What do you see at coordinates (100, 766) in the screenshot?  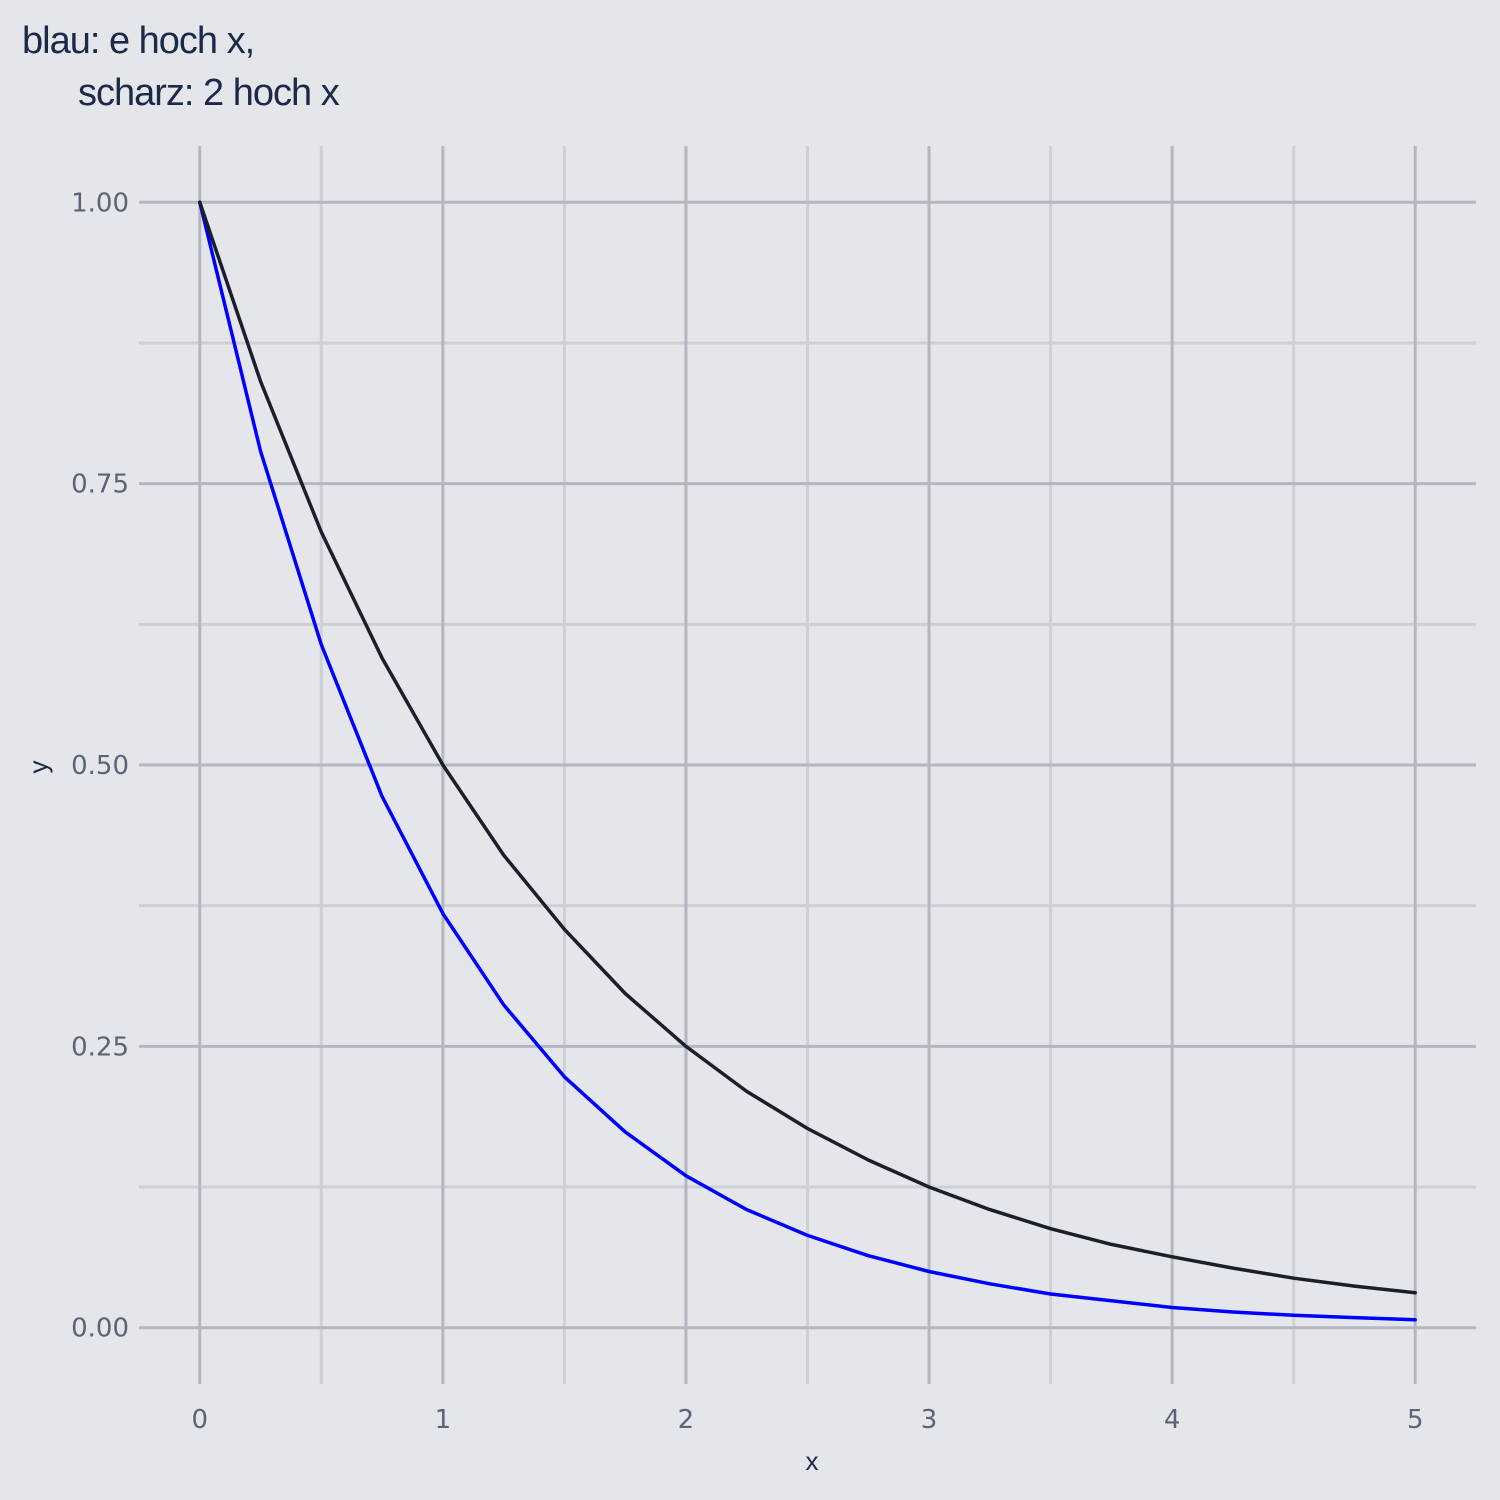 I see `y-tick-label: 0.50` at bounding box center [100, 766].